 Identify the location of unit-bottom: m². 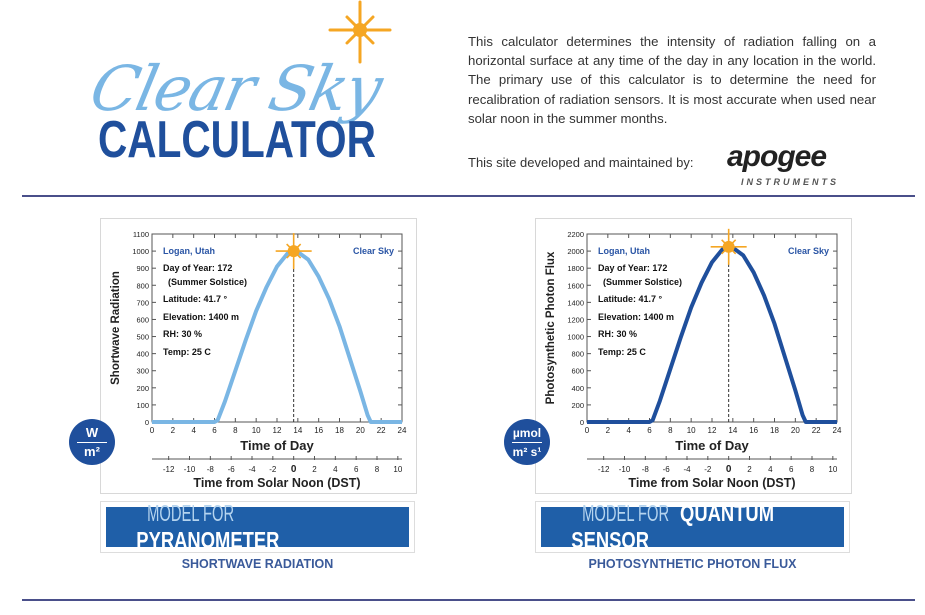
(92, 451).